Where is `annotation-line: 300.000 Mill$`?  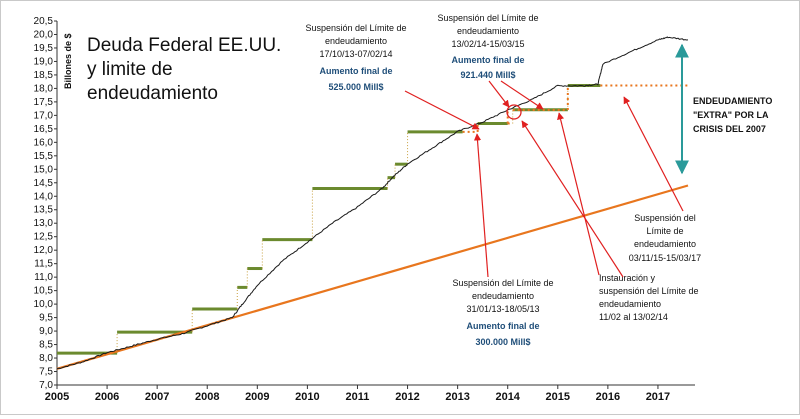
annotation-line: 300.000 Mill$ is located at coordinates (502, 342).